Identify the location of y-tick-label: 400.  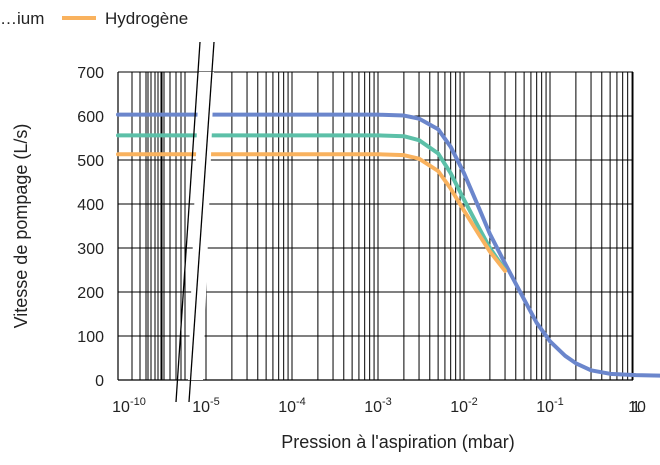
(90, 205).